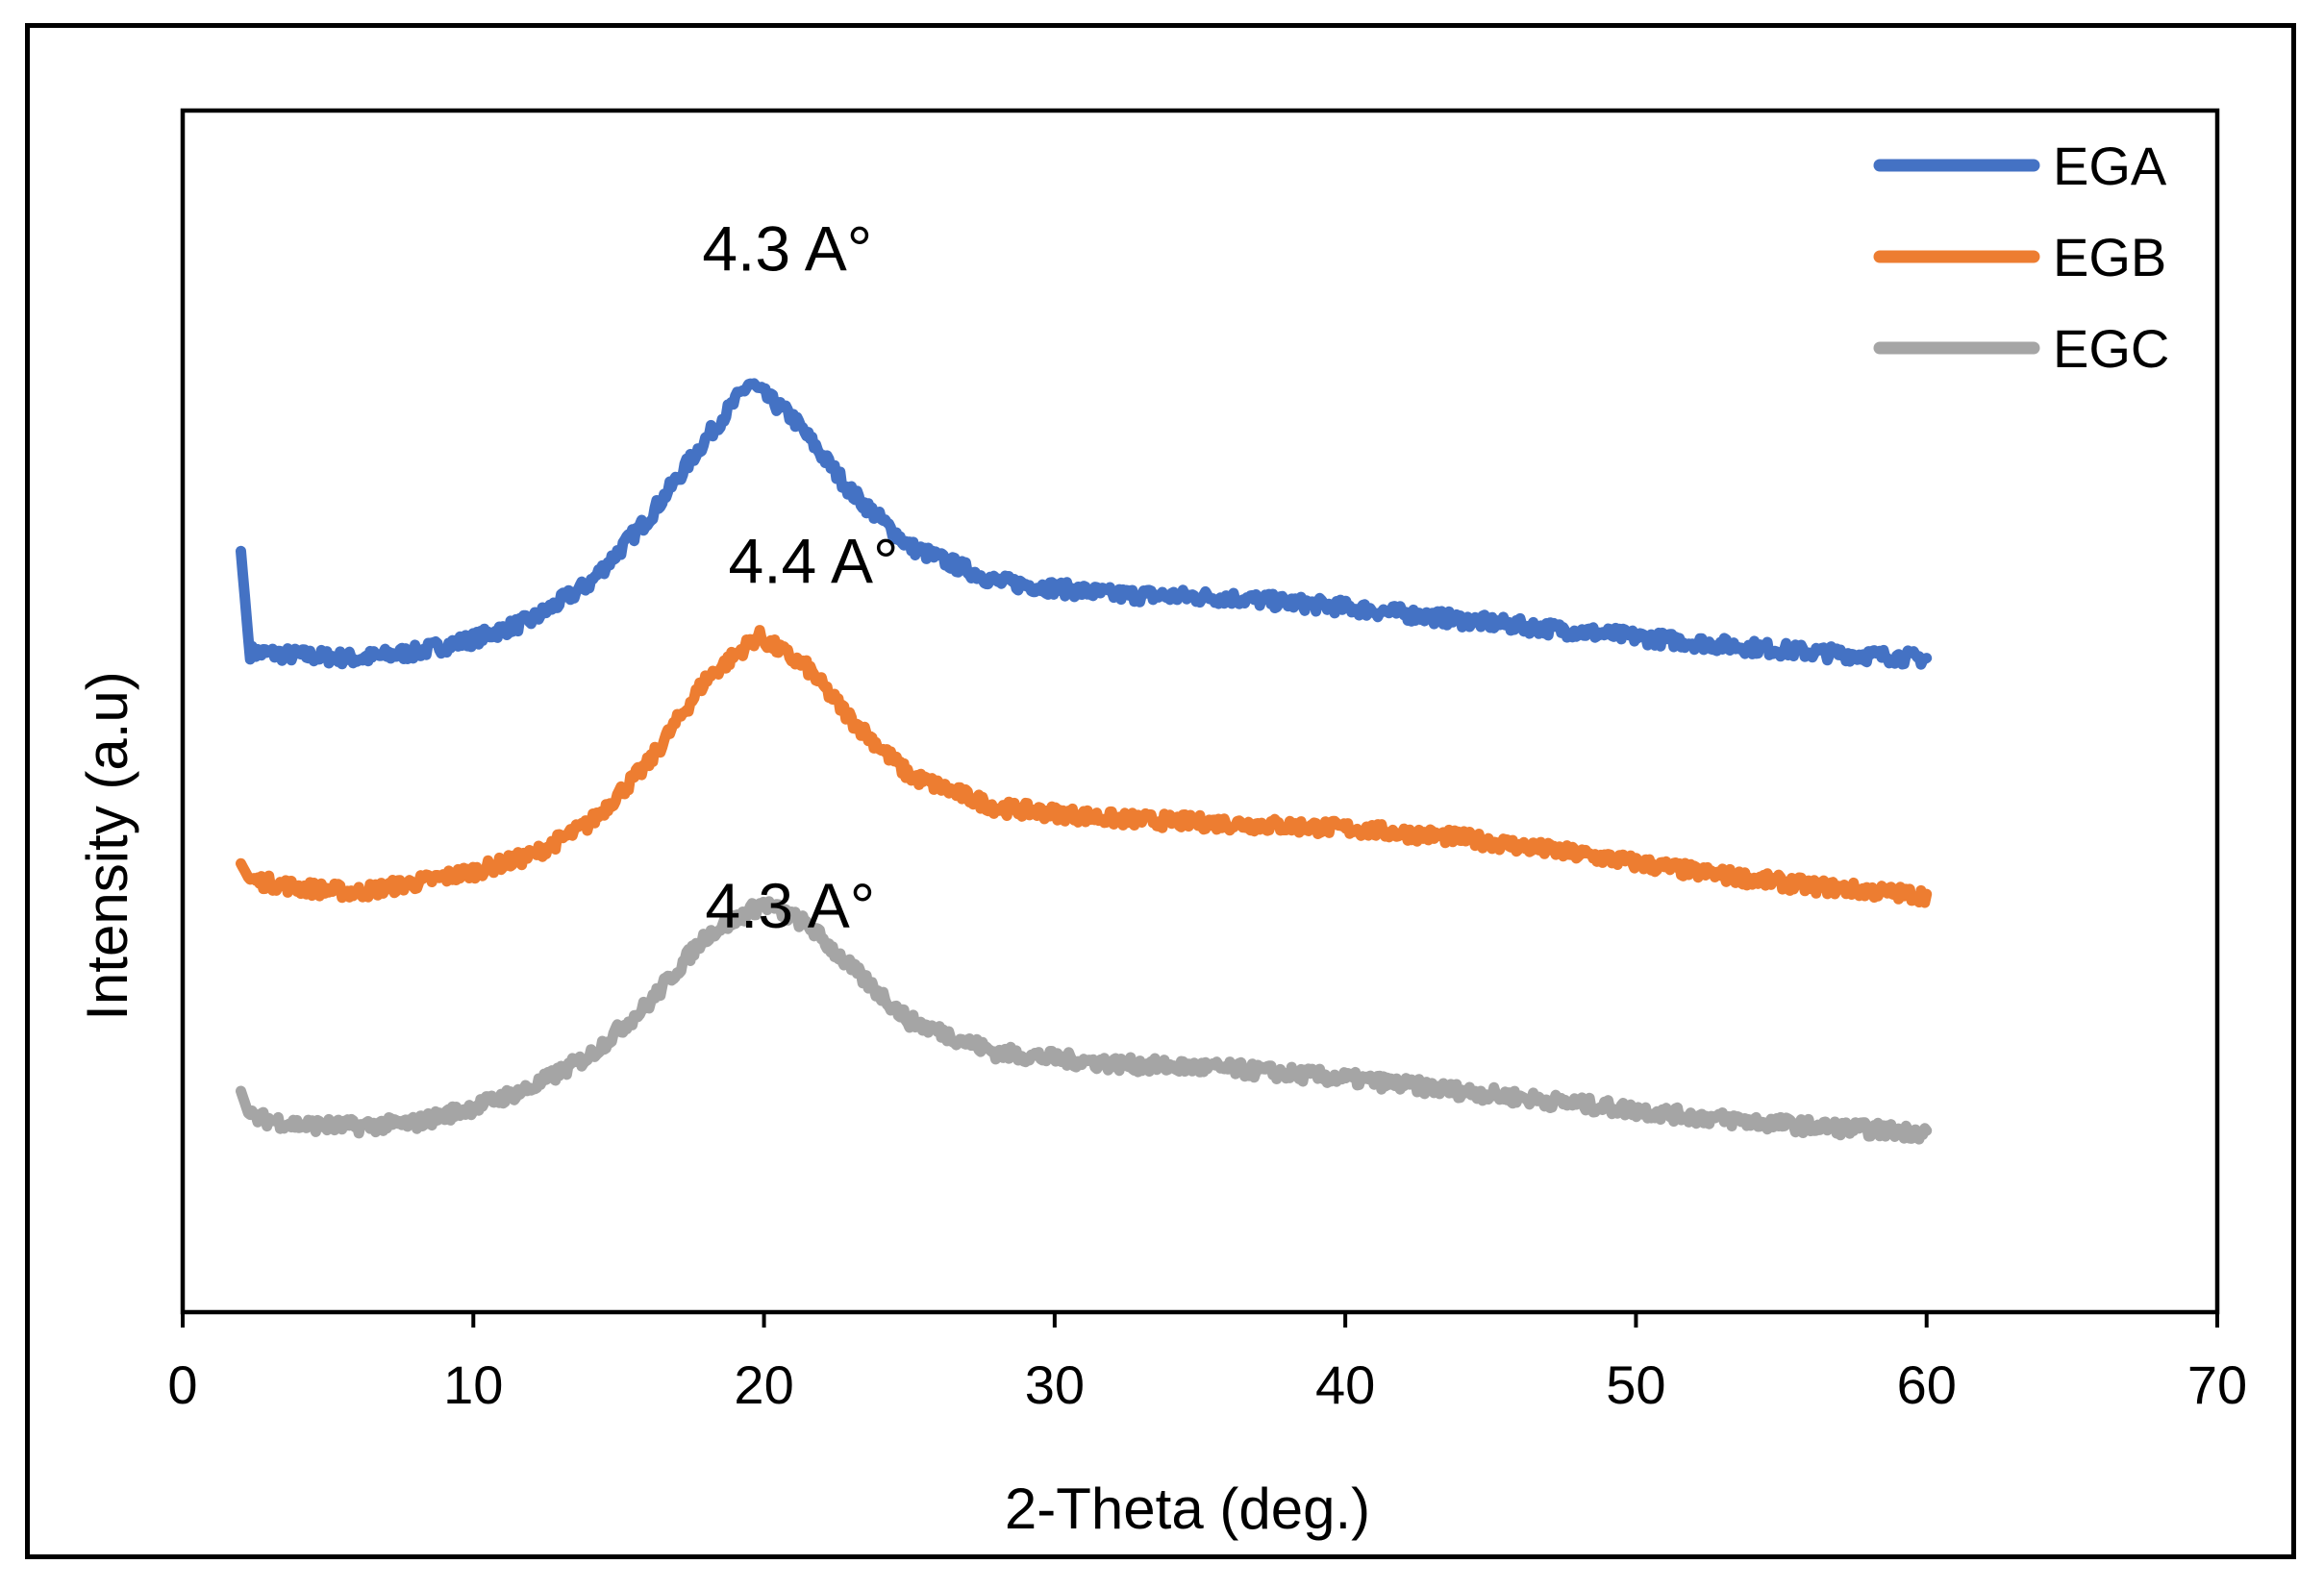 This screenshot has width=2324, height=1589. I want to click on x-tick-label: 50, so click(1635, 1384).